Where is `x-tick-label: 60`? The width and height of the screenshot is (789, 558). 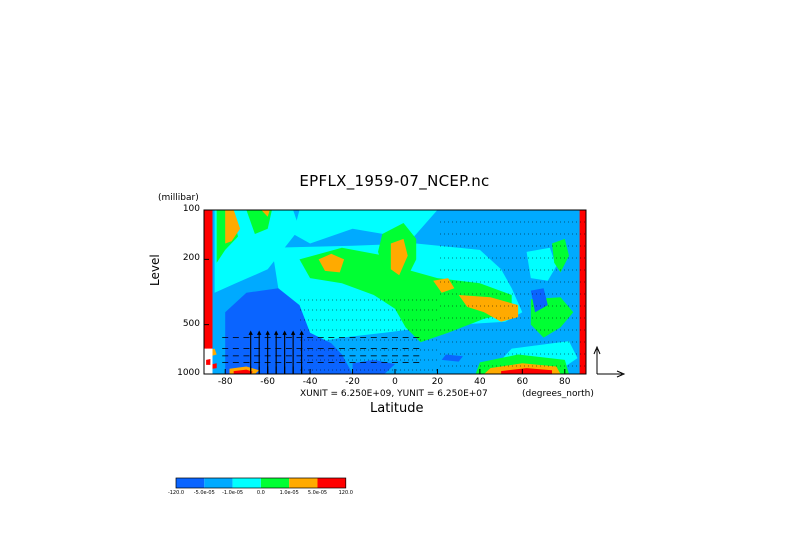 x-tick-label: 60 is located at coordinates (522, 382).